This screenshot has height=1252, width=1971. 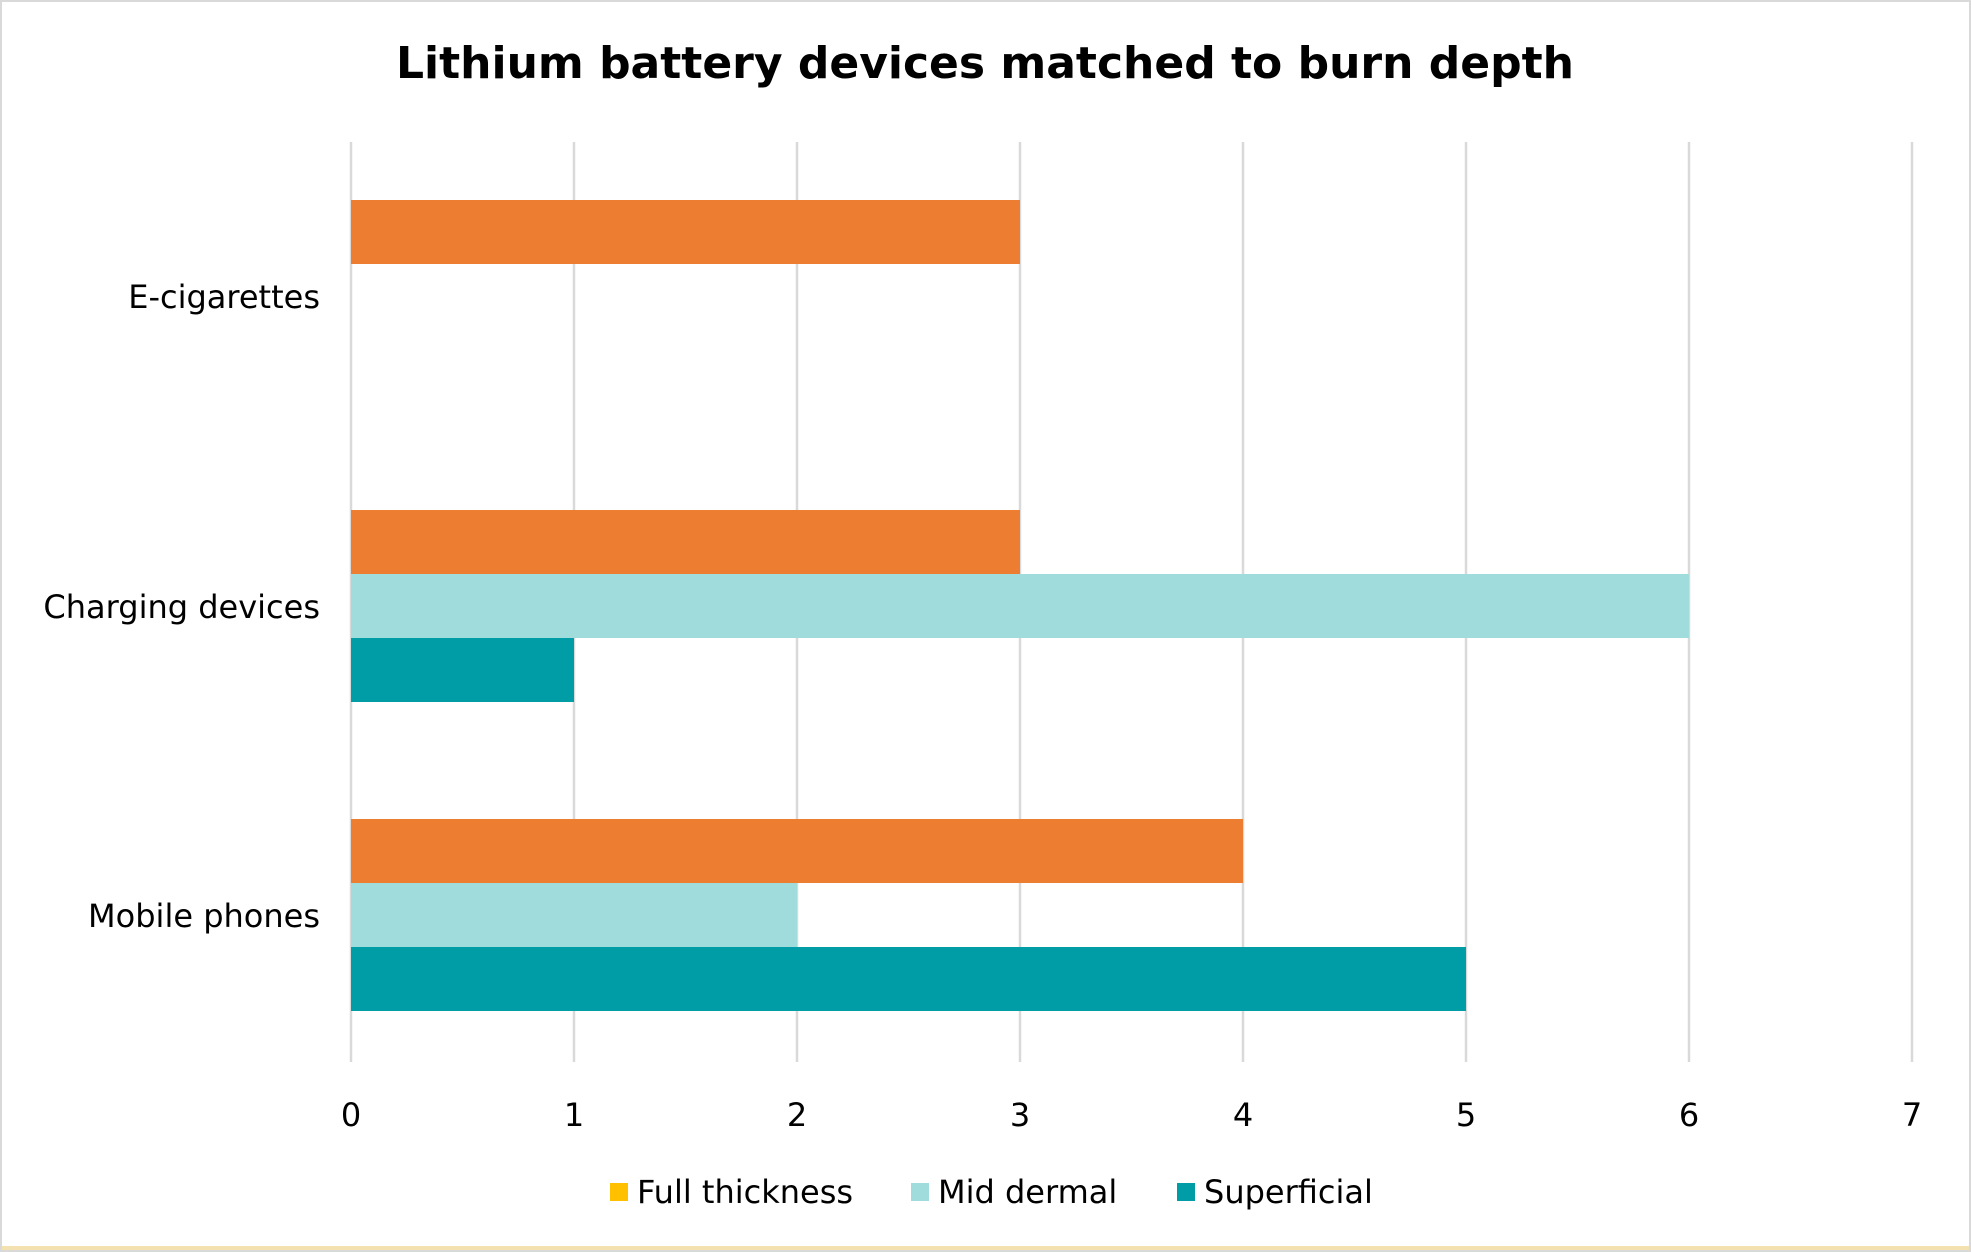 What do you see at coordinates (685, 542) in the screenshot?
I see `bar-full-thickness-charging-devices` at bounding box center [685, 542].